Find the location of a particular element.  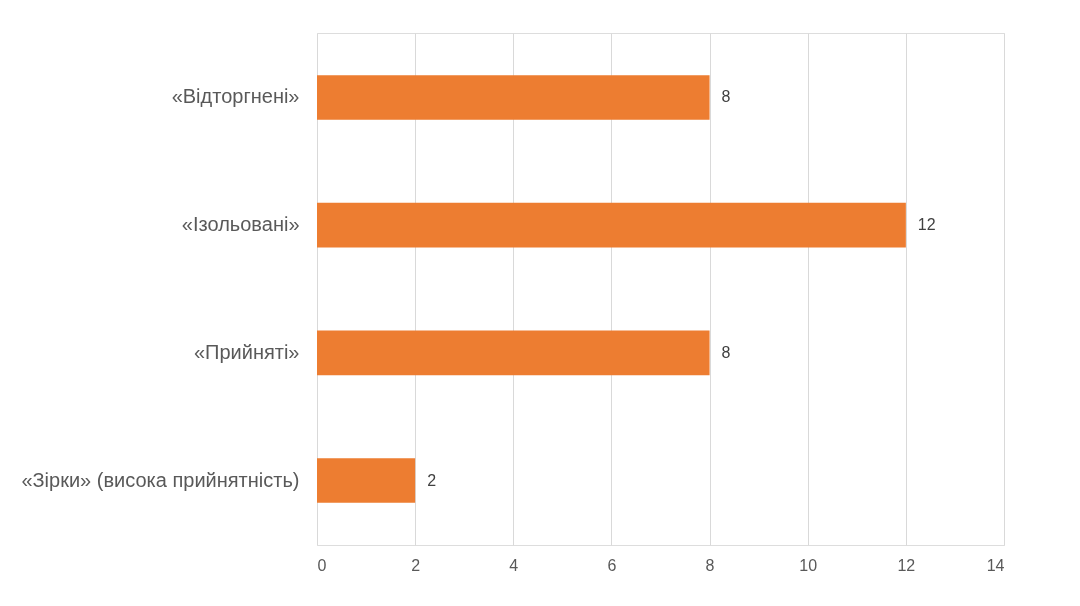

y-tick-label: «Ізольовані» is located at coordinates (240, 224).